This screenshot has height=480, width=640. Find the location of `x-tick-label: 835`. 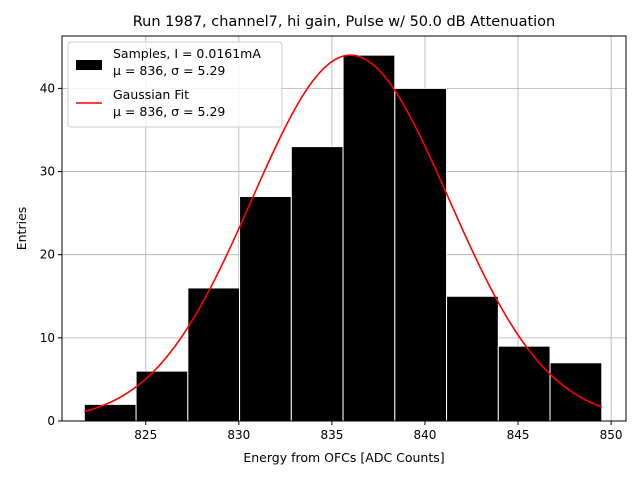

x-tick-label: 835 is located at coordinates (331, 435).